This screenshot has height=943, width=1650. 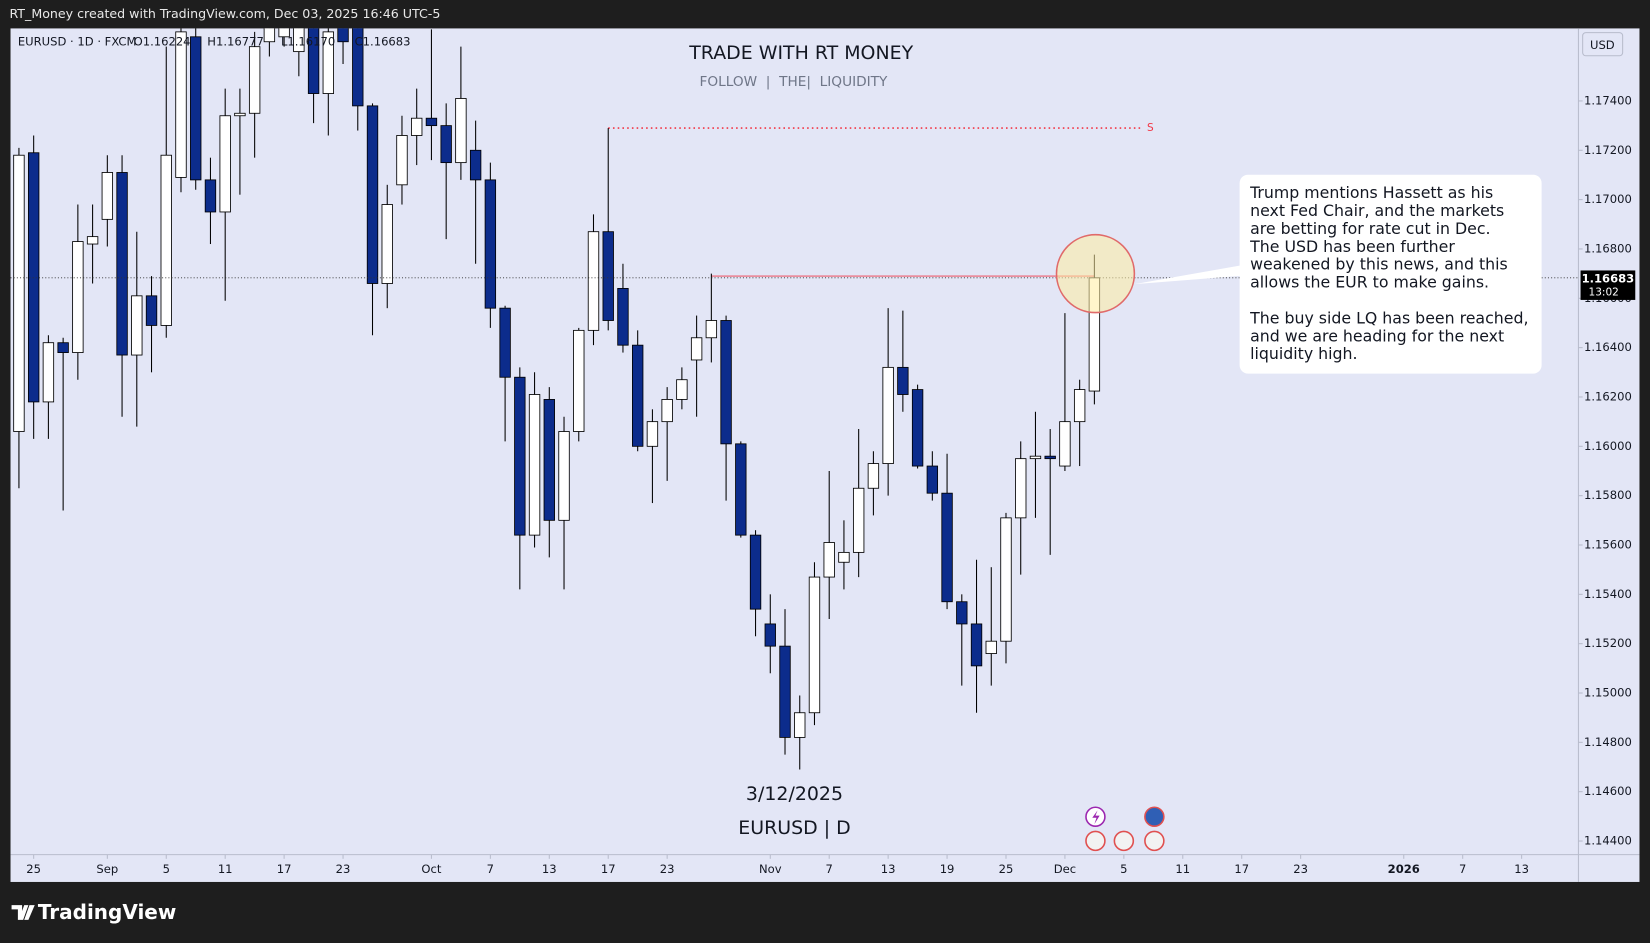 I want to click on y-tick-label: 1.17200, so click(x=1608, y=150).